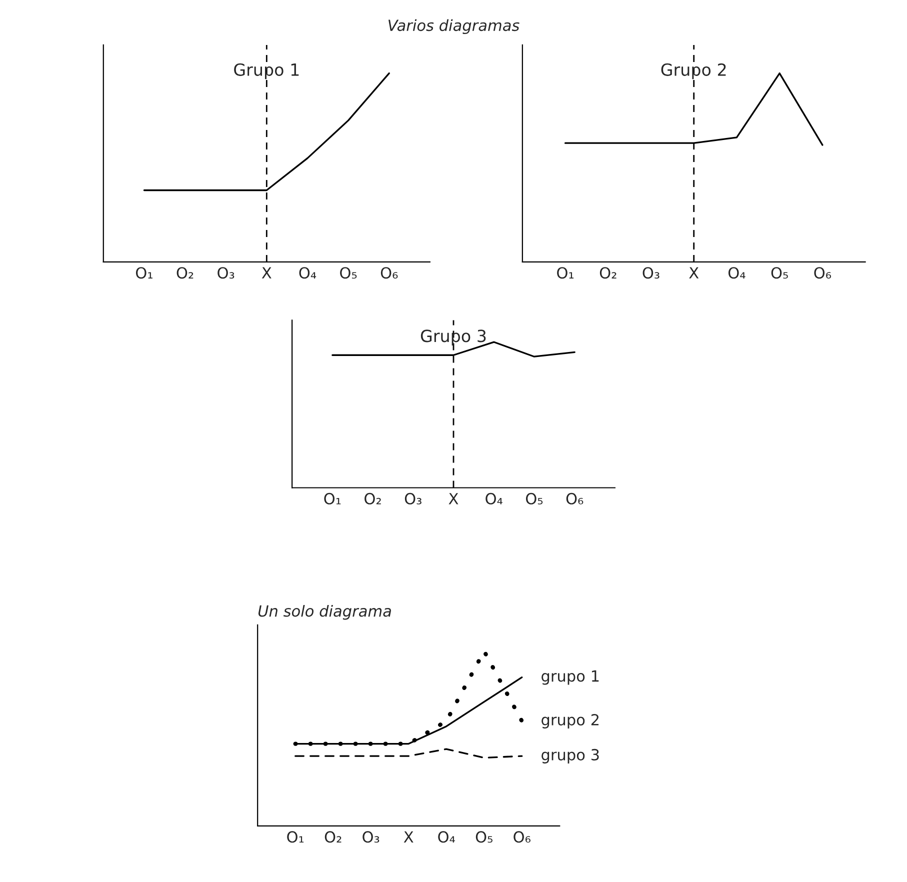 Image resolution: width=907 pixels, height=882 pixels. I want to click on series-label: grupo 3, so click(570, 756).